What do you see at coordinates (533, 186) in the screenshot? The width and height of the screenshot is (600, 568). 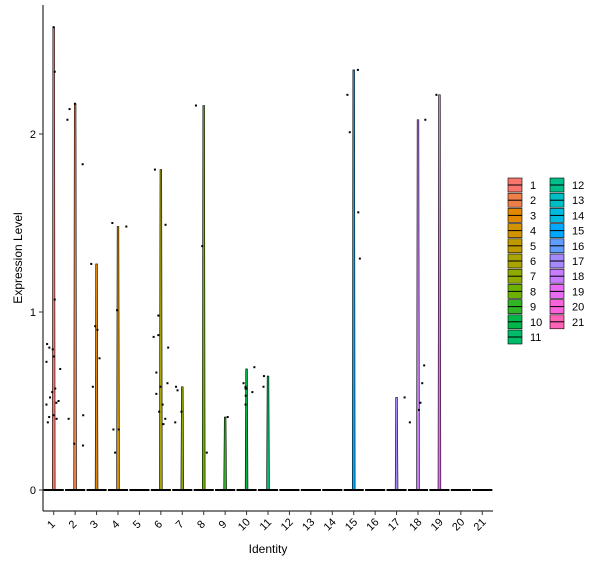 I see `legend-label-1: 1` at bounding box center [533, 186].